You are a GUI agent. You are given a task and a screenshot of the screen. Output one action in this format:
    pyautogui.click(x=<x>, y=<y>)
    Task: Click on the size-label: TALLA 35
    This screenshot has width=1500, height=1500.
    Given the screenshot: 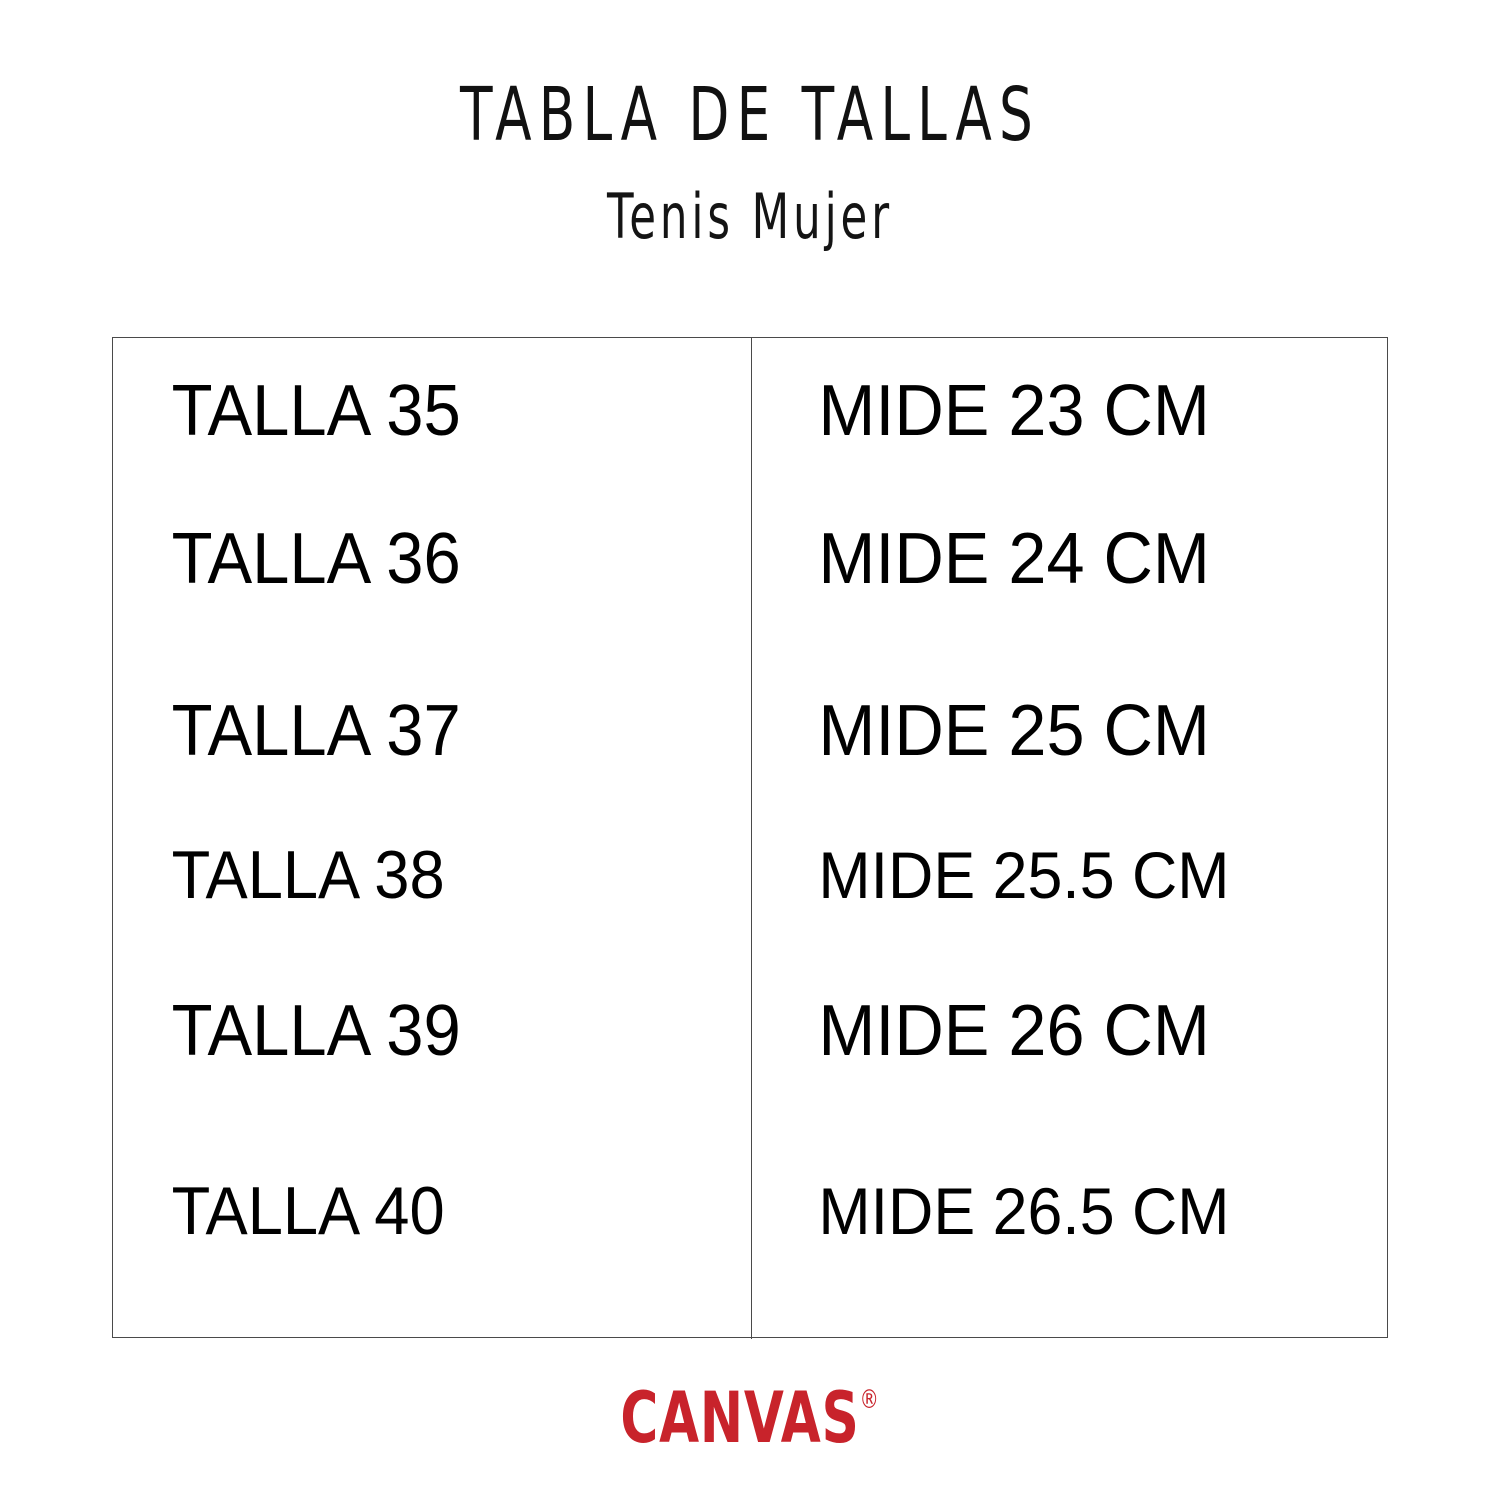 What is the action you would take?
    pyautogui.click(x=316, y=411)
    